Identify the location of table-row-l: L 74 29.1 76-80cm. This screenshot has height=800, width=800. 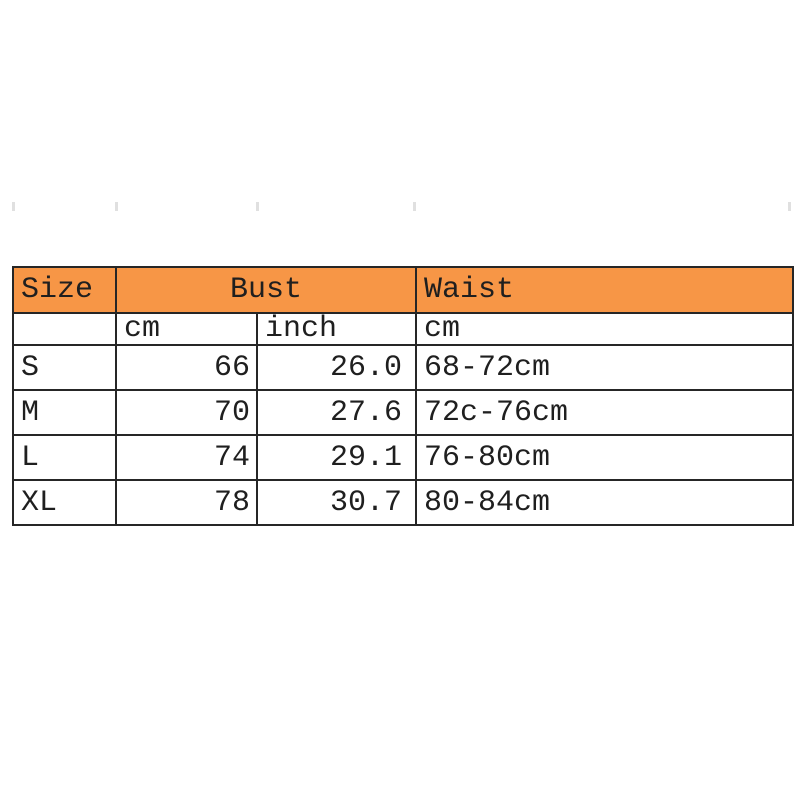
(403, 457).